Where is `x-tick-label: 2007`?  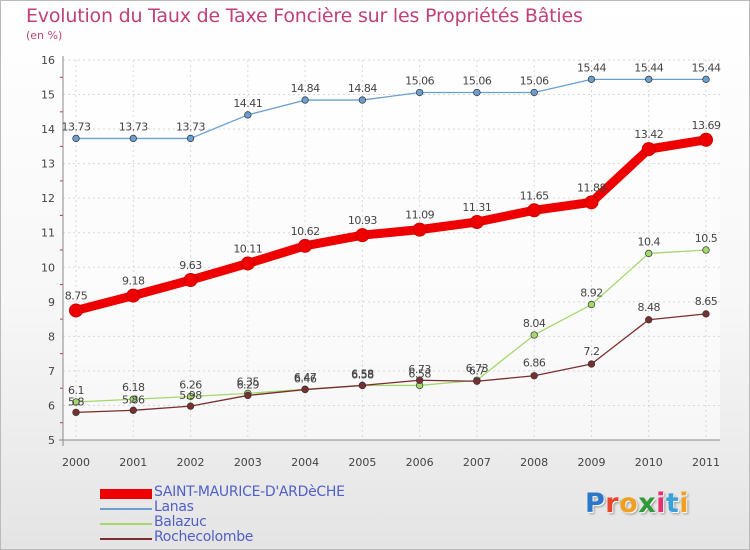
x-tick-label: 2007 is located at coordinates (477, 462).